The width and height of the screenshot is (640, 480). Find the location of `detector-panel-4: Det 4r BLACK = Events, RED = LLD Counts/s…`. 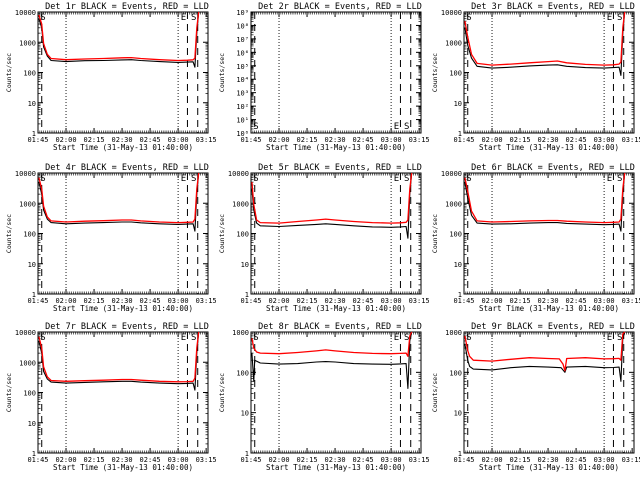

detector-panel-4: Det 4r BLACK = Events, RED = LLD Counts/s… is located at coordinates (111, 238).